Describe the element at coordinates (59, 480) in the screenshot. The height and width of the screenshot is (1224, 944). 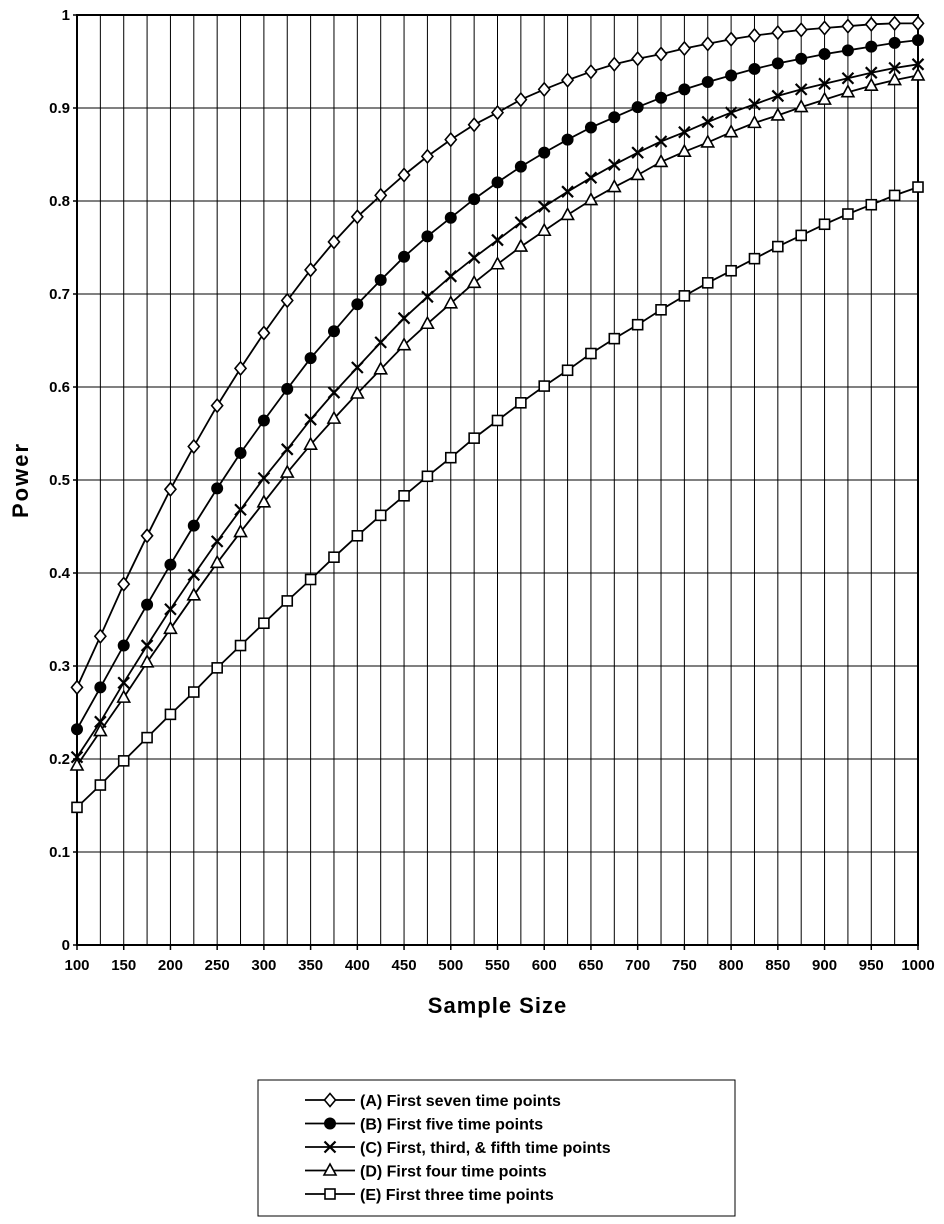
I see `y-tick-label: 0.5` at that location.